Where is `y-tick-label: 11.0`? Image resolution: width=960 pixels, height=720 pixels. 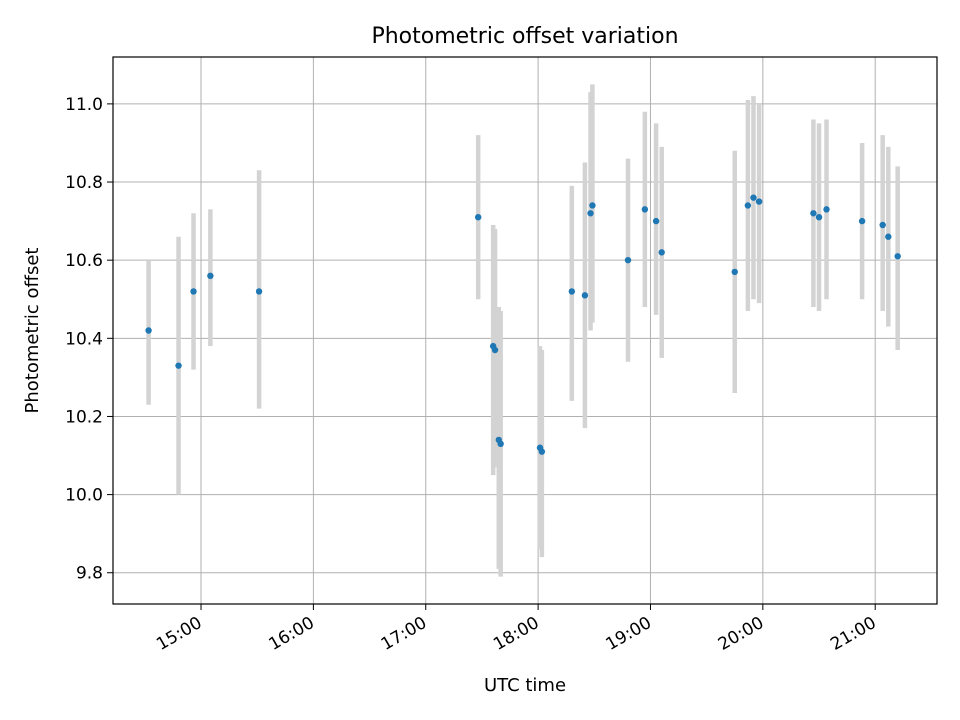 y-tick-label: 11.0 is located at coordinates (84, 105).